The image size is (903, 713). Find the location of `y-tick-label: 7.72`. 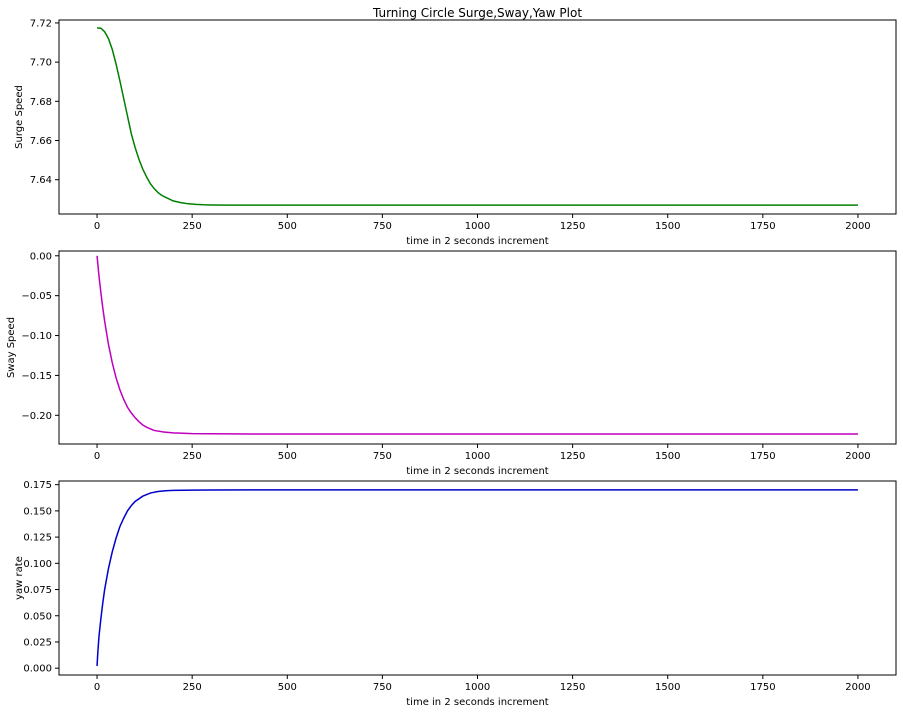

y-tick-label: 7.72 is located at coordinates (41, 23).